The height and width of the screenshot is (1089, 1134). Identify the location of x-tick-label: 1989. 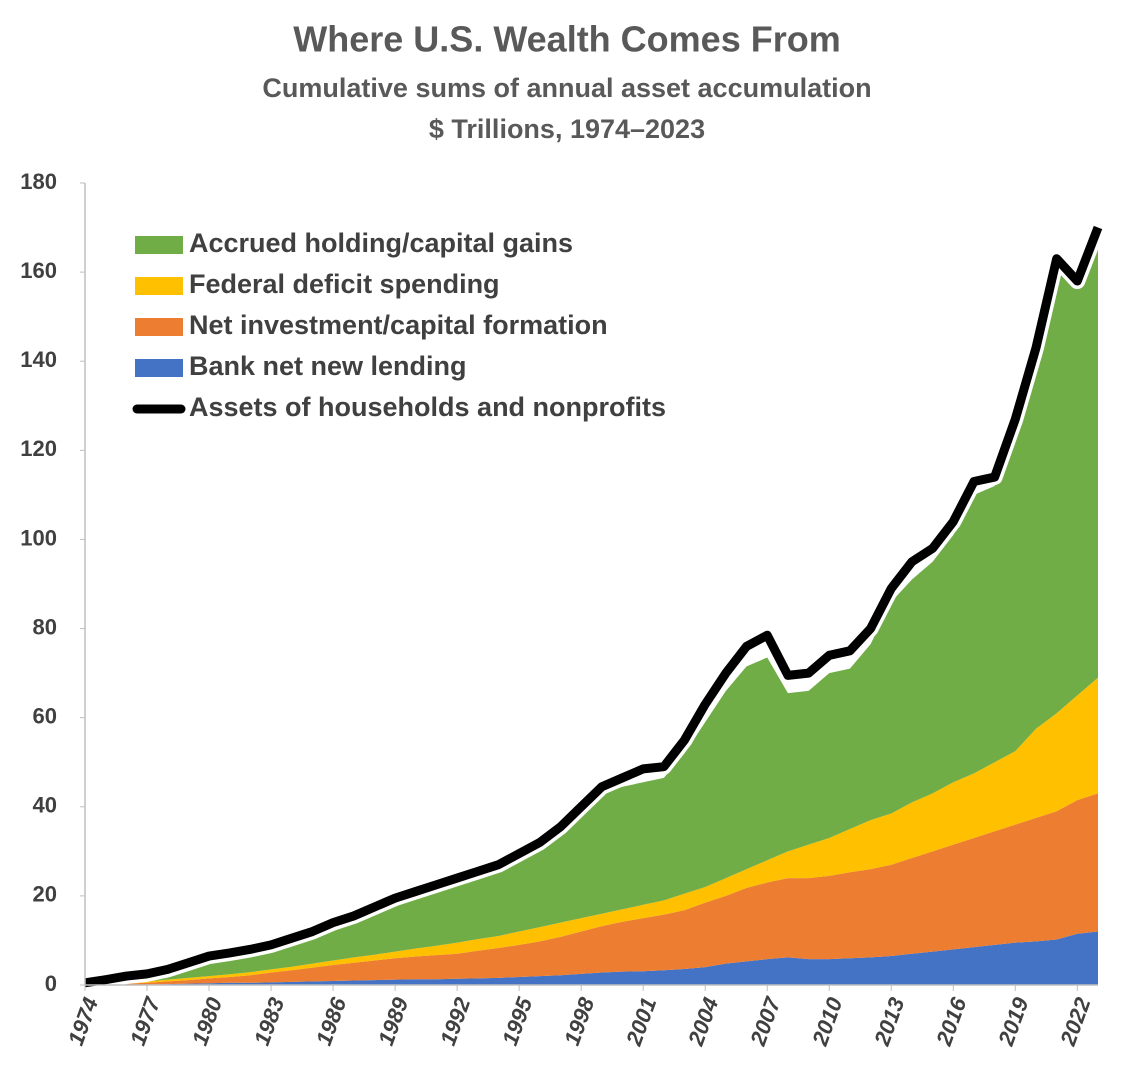
(393, 1020).